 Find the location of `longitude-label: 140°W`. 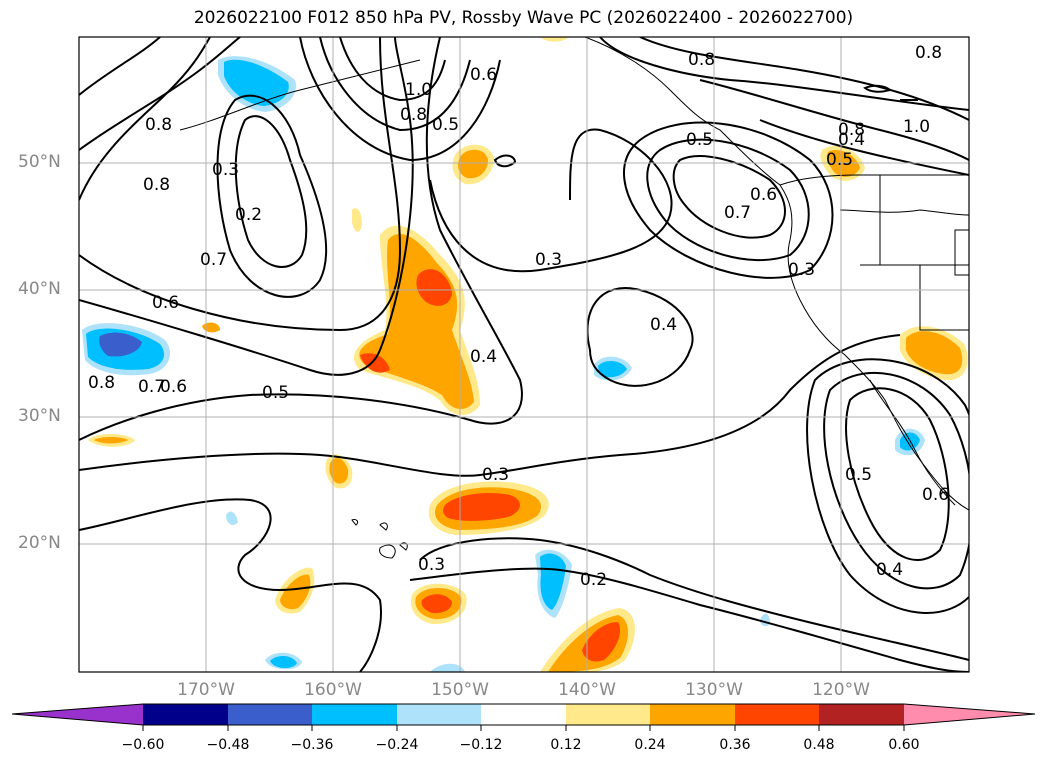

longitude-label: 140°W is located at coordinates (587, 690).